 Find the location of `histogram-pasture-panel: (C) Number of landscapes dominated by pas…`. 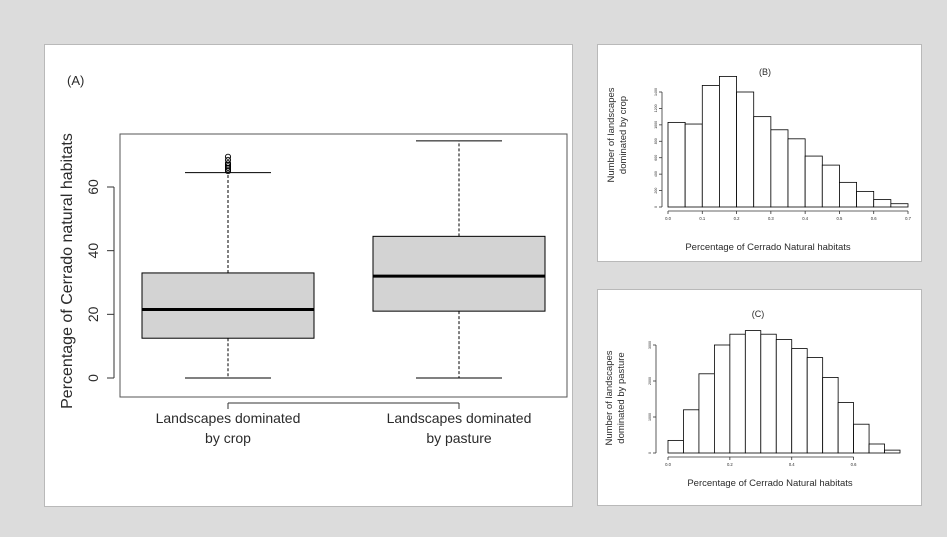

histogram-pasture-panel: (C) Number of landscapes dominated by pas… is located at coordinates (759, 397).